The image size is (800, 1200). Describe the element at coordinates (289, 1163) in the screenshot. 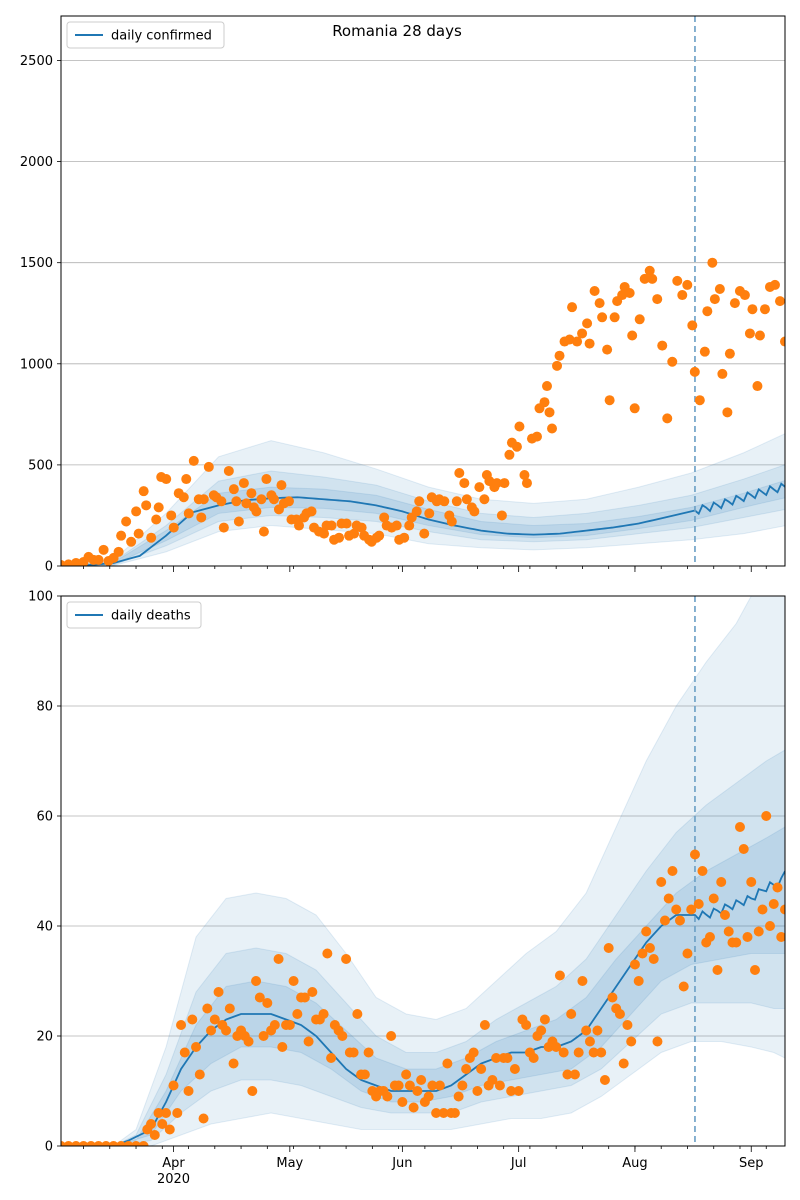

I see `x-tick-label: May` at that location.